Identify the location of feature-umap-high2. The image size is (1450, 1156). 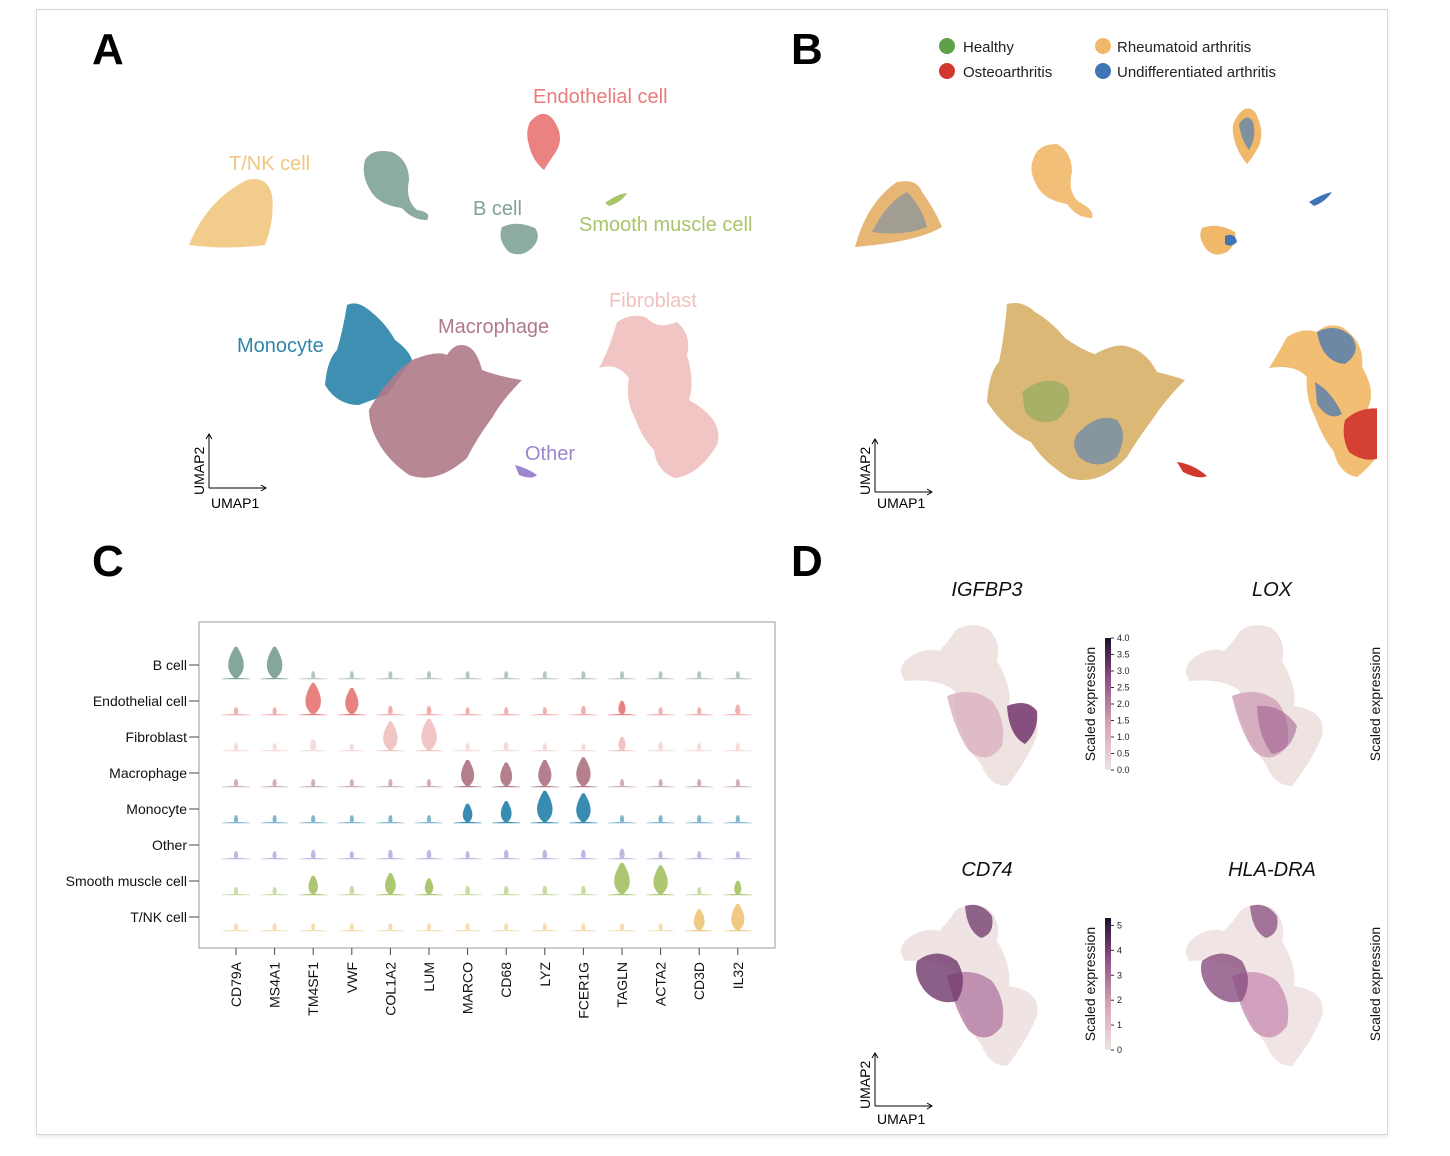
(1264, 921).